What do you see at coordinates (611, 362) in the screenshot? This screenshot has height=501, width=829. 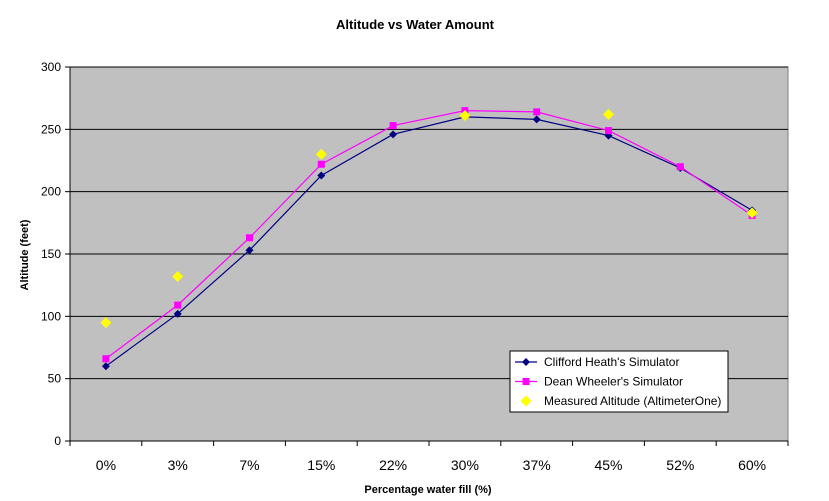 I see `legend-label: Clifford Heath's Simulator` at bounding box center [611, 362].